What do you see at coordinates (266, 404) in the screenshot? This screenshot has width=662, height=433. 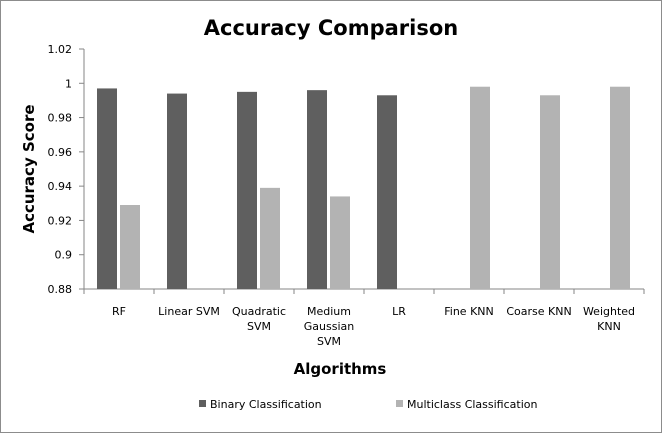 I see `legend-label: Binary Classification` at bounding box center [266, 404].